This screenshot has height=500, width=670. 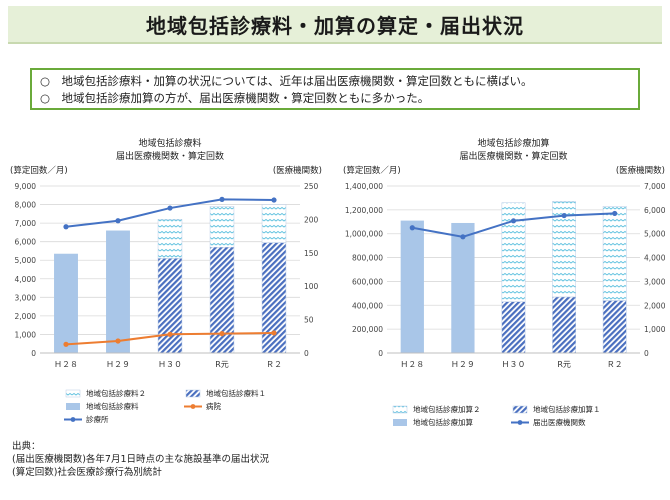 I want to click on y-tick-label-right: 250, so click(x=311, y=186).